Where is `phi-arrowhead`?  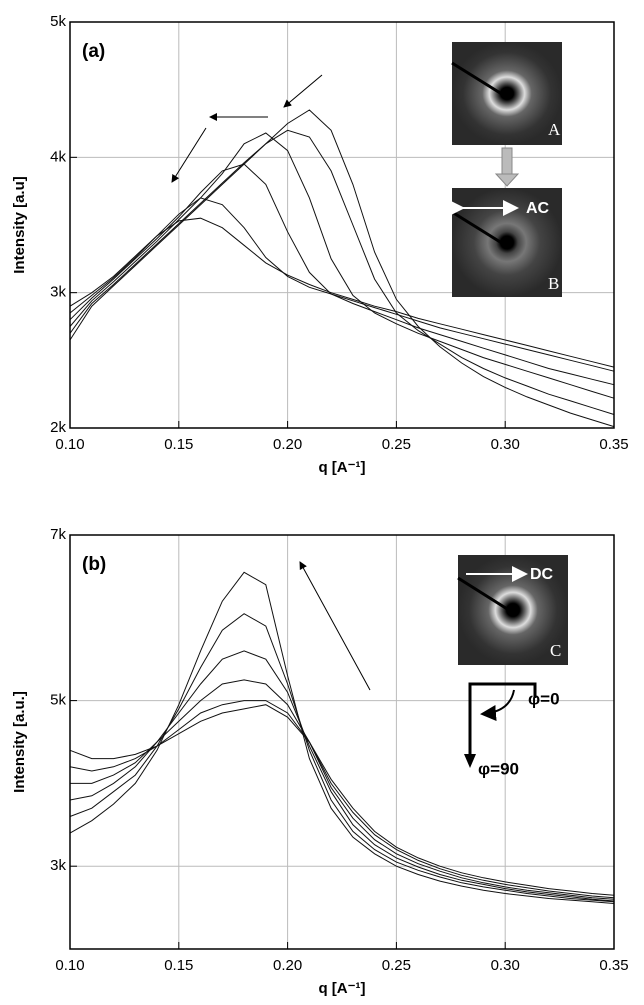
phi-arrowhead is located at coordinates (470, 761).